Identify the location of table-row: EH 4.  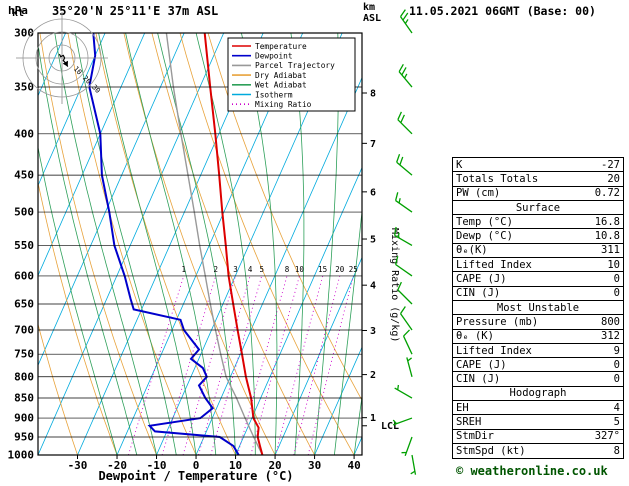
(538, 408).